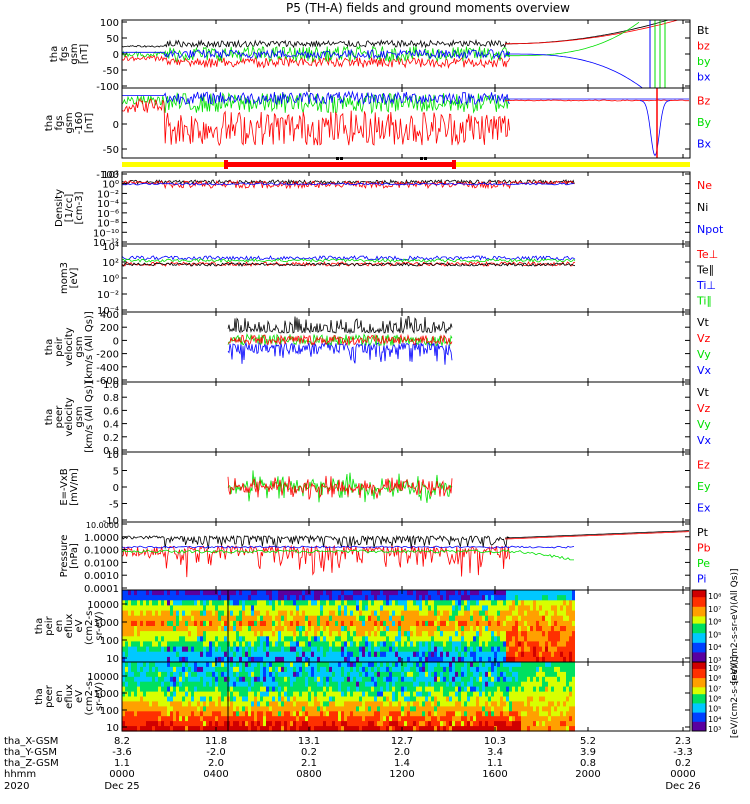  What do you see at coordinates (735, 697) in the screenshot?
I see `colorbar-title: [eV/(cm2-s-sr-eV)]` at bounding box center [735, 697].